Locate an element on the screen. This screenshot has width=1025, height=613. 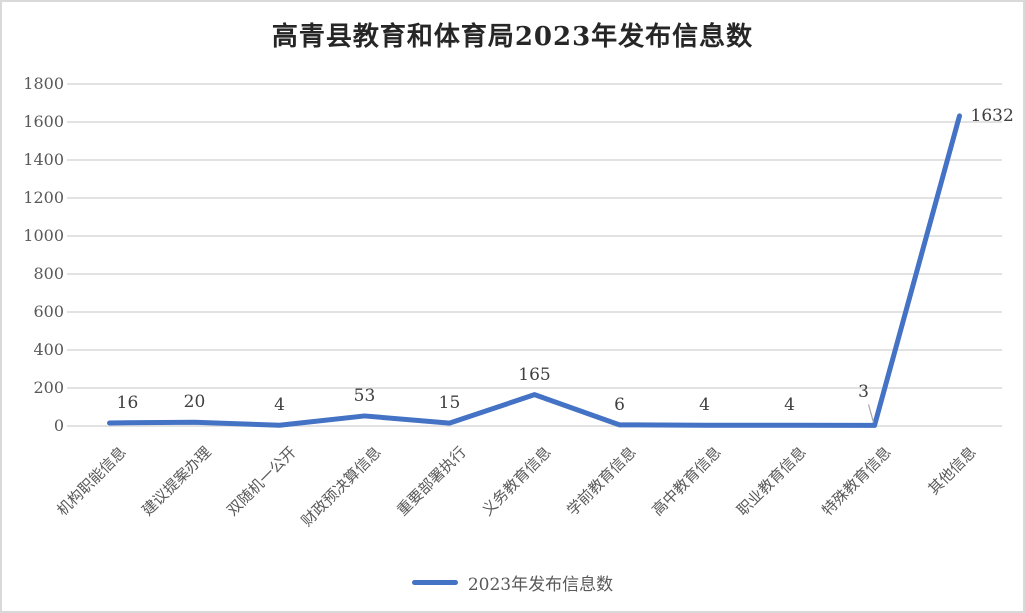
legend-line-swatch is located at coordinates (434, 582).